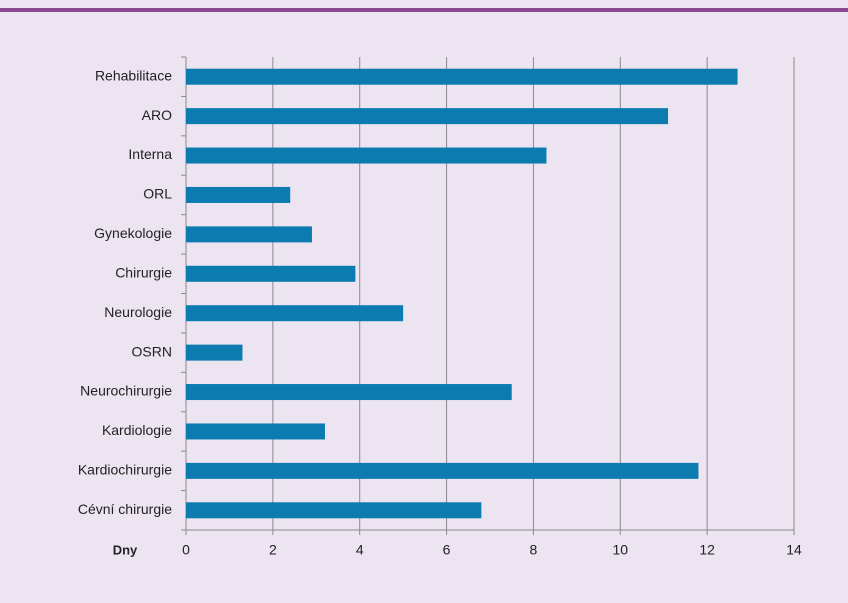 The width and height of the screenshot is (848, 603). Describe the element at coordinates (534, 550) in the screenshot. I see `x-tick-label: 8` at that location.